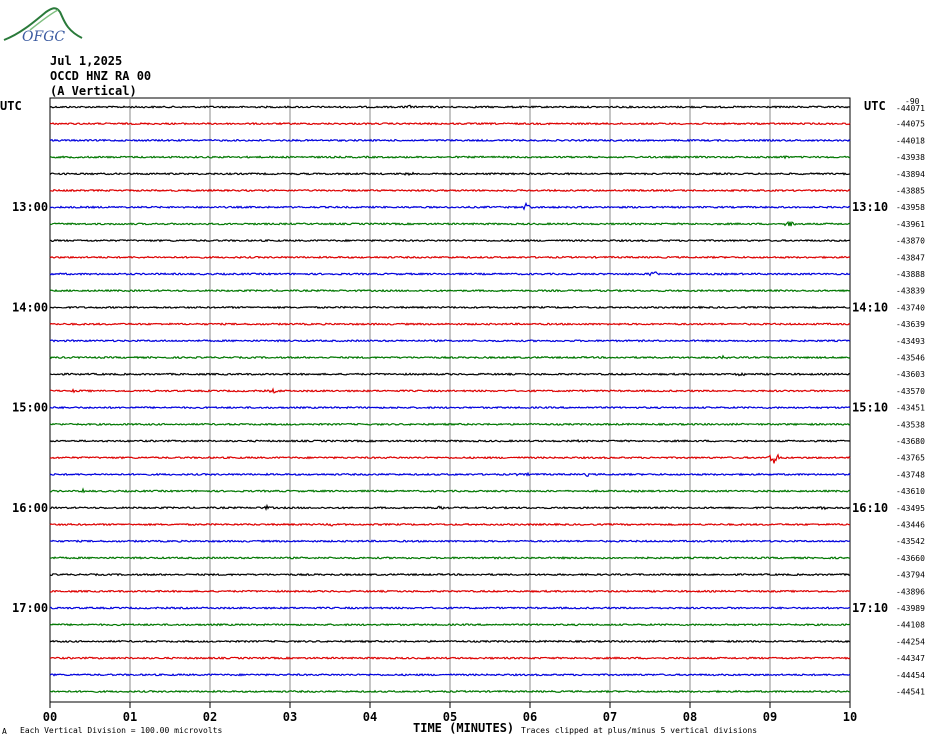 The height and width of the screenshot is (744, 930). I want to click on x-tick-label: 02, so click(210, 717).